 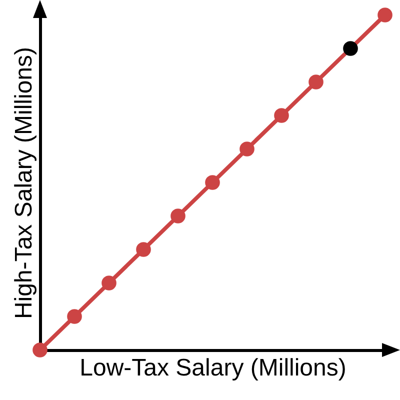 I want to click on y-axis-title: High-Tax Salary (Millions), so click(x=24, y=183).